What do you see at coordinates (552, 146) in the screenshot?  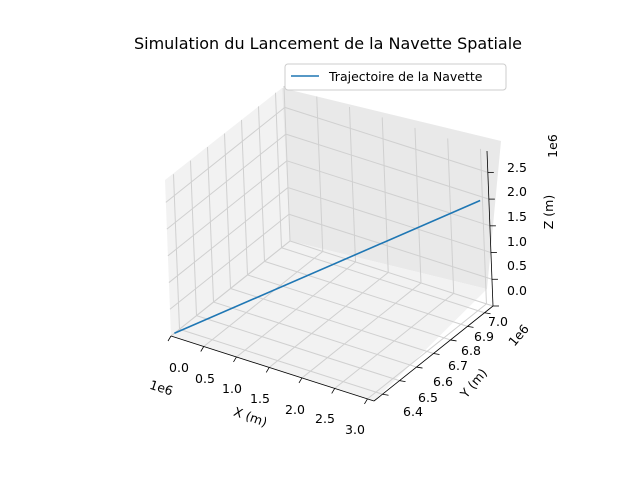 I see `z-offset-label: 1e6` at bounding box center [552, 146].